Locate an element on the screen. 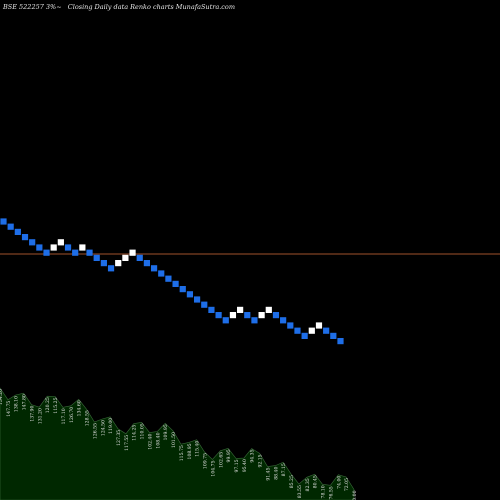 Image resolution: width=500 pixels, height=500 pixels. volume-label: 134.60 is located at coordinates (80, 408).